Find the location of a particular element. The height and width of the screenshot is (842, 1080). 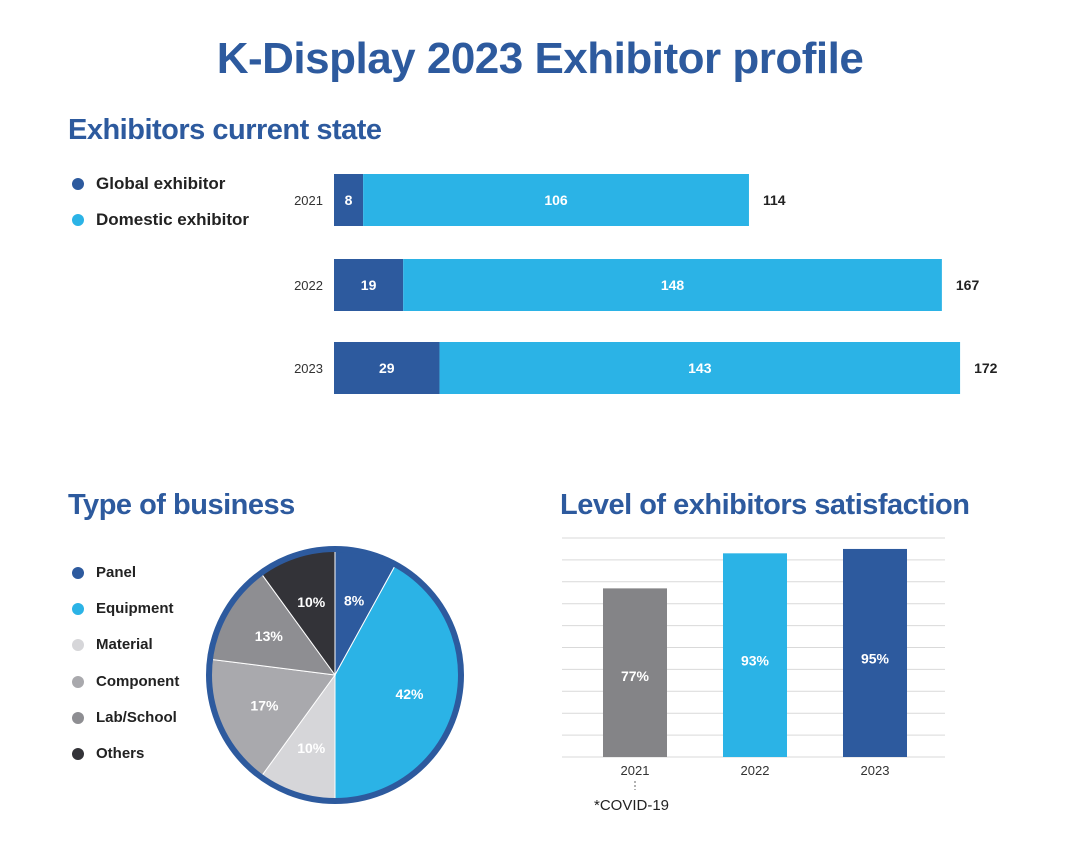

year-label-2021: 2021 is located at coordinates (308, 200).